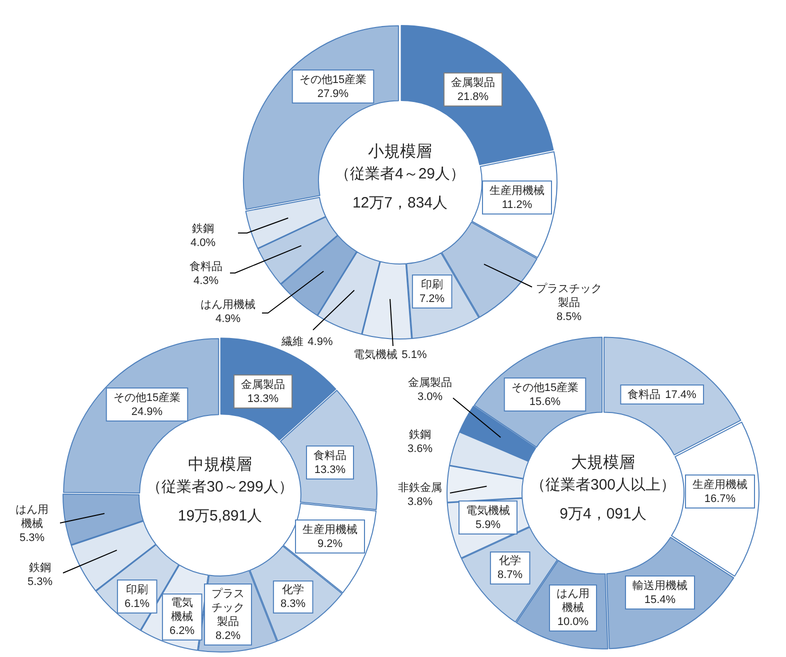  I want to click on slice-label: はん用機械, so click(573, 601).